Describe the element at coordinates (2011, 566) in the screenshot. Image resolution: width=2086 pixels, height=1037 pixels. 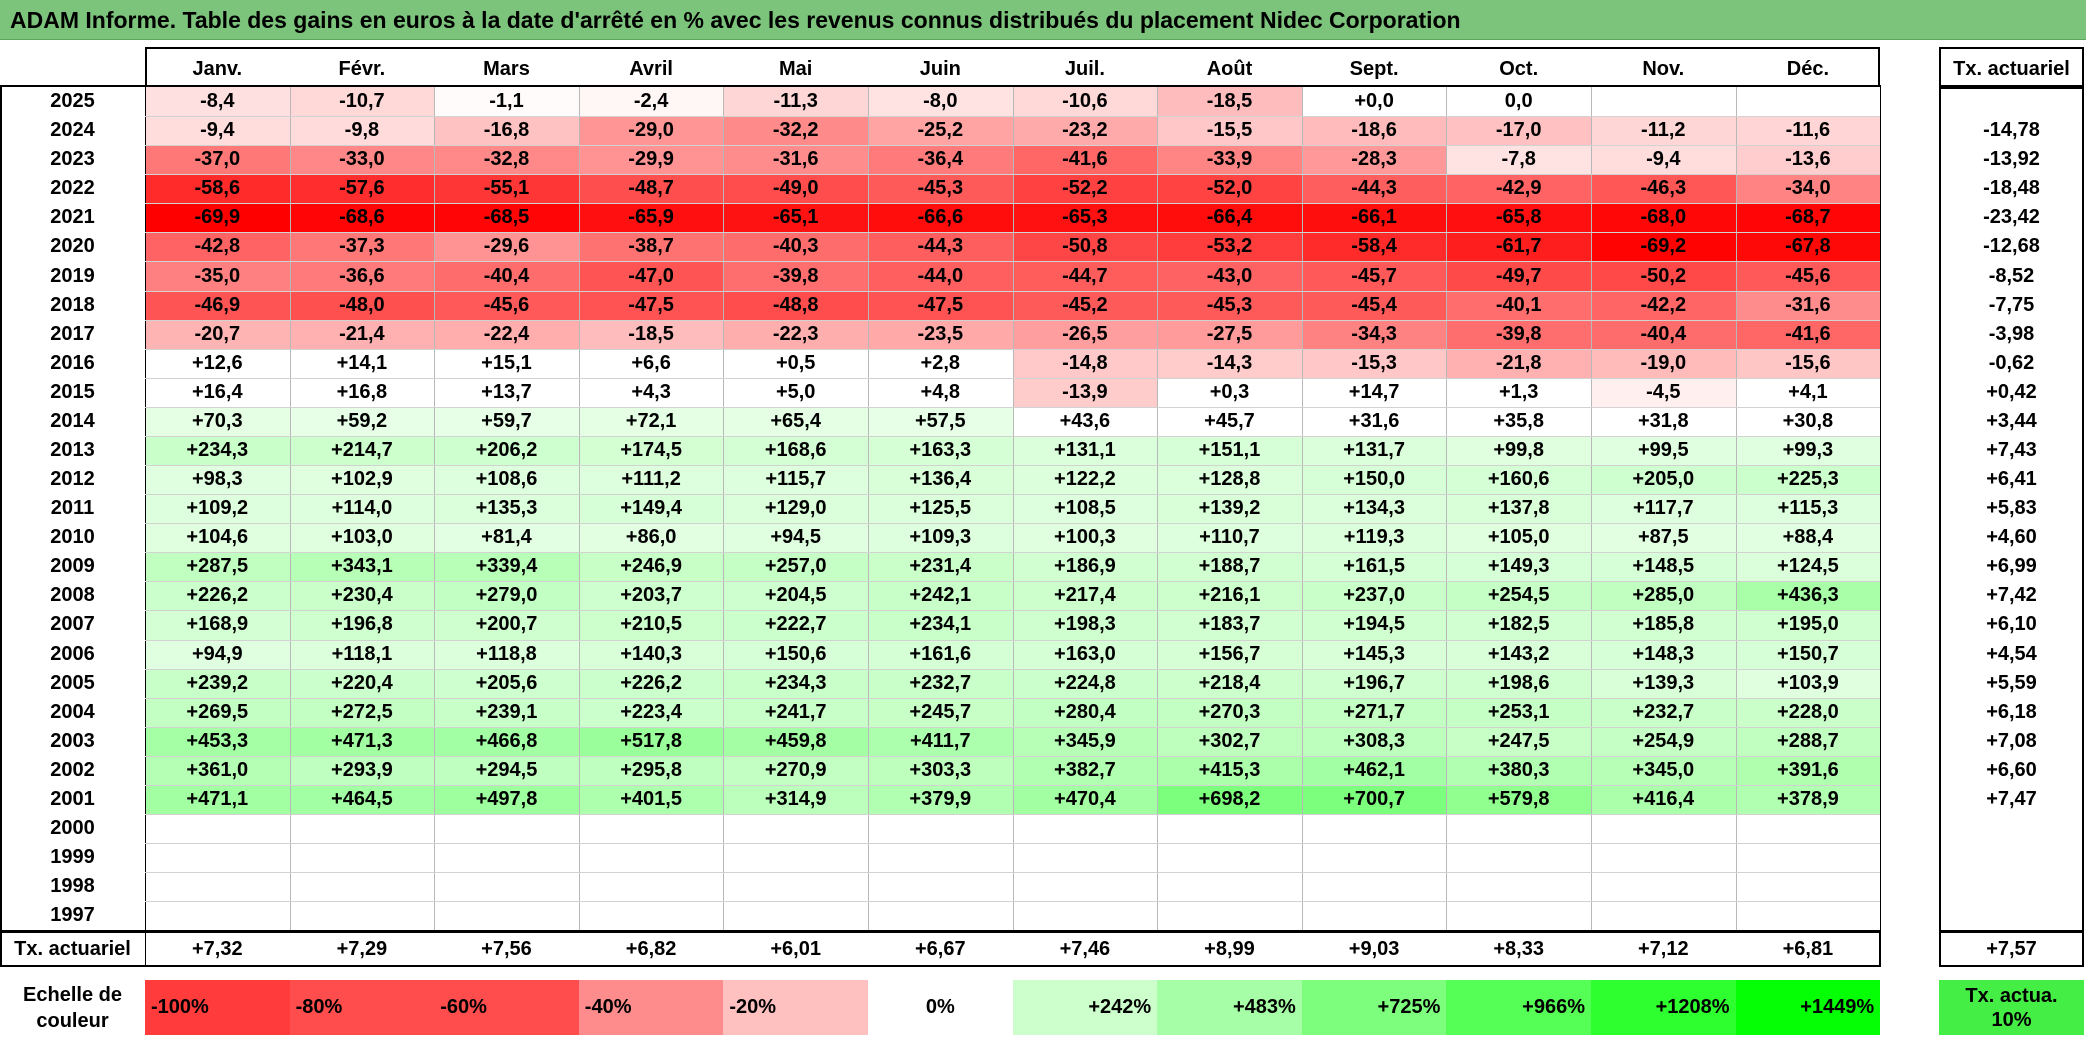
I see `rate-value: +6,99` at that location.